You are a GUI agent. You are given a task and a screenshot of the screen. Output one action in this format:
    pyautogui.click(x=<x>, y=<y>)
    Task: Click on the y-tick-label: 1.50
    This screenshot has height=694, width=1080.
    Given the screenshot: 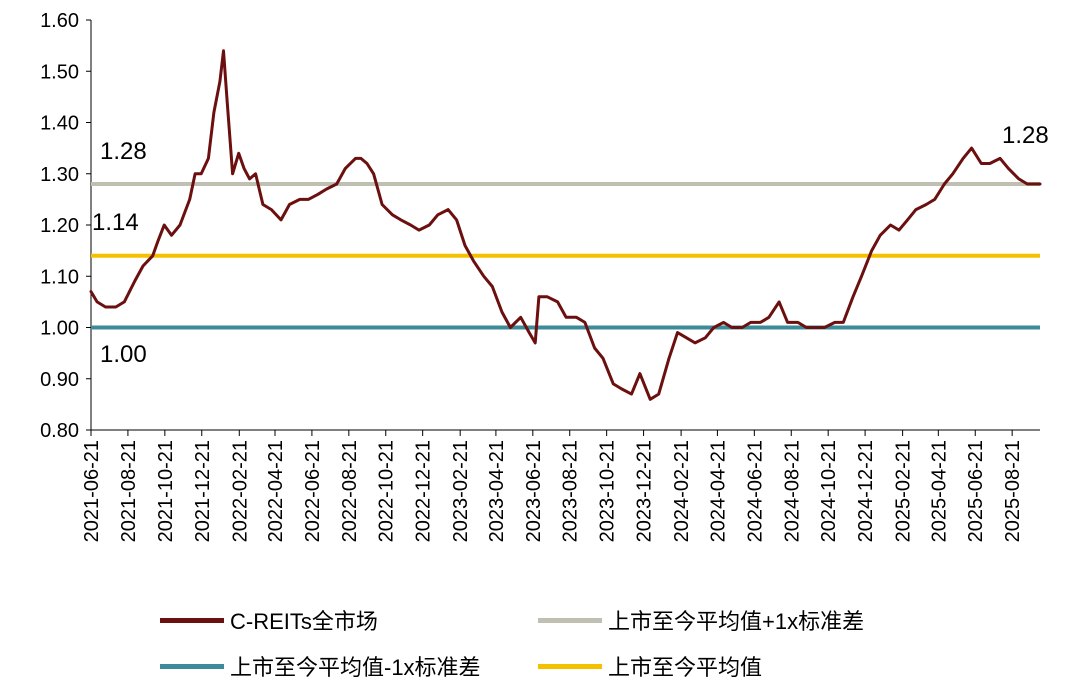 What is the action you would take?
    pyautogui.click(x=59, y=72)
    